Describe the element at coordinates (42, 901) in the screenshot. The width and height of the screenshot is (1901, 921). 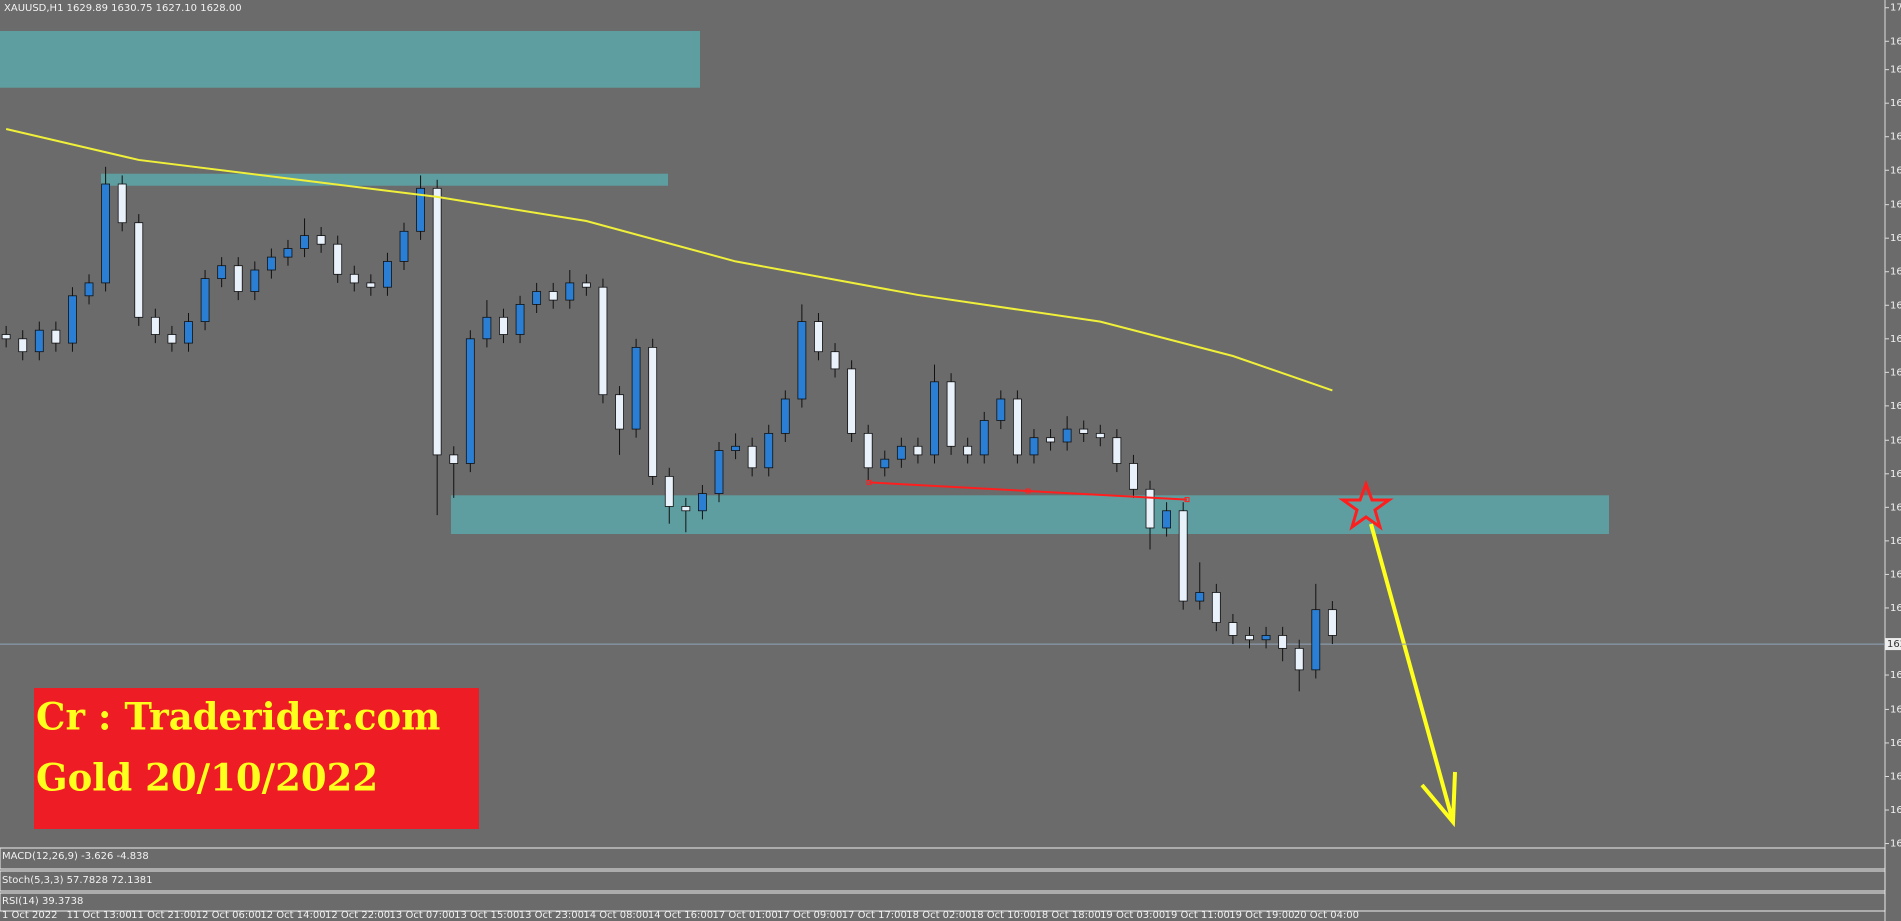
I see `rsi-label: RSI(14) 39.3738` at that location.